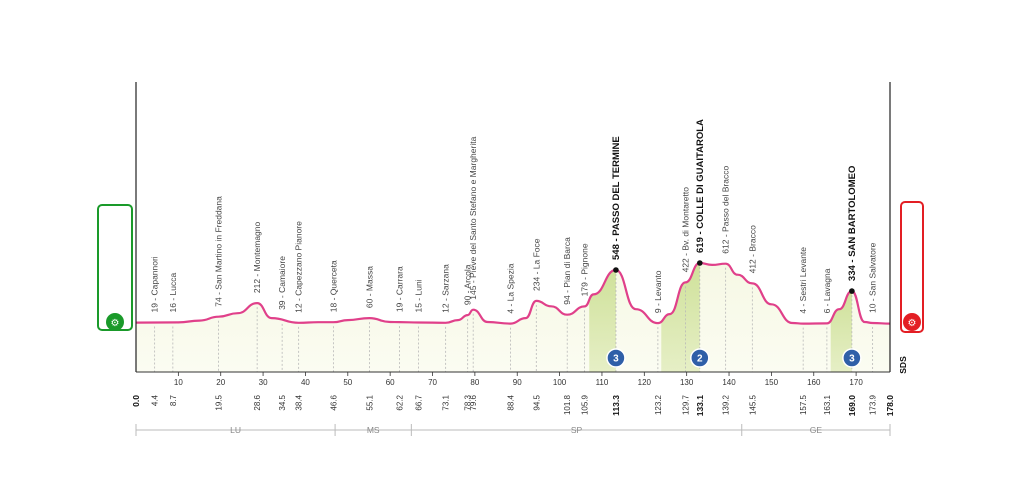  I want to click on waypoint-name-label: 94 - Pian di Barca, so click(567, 271).